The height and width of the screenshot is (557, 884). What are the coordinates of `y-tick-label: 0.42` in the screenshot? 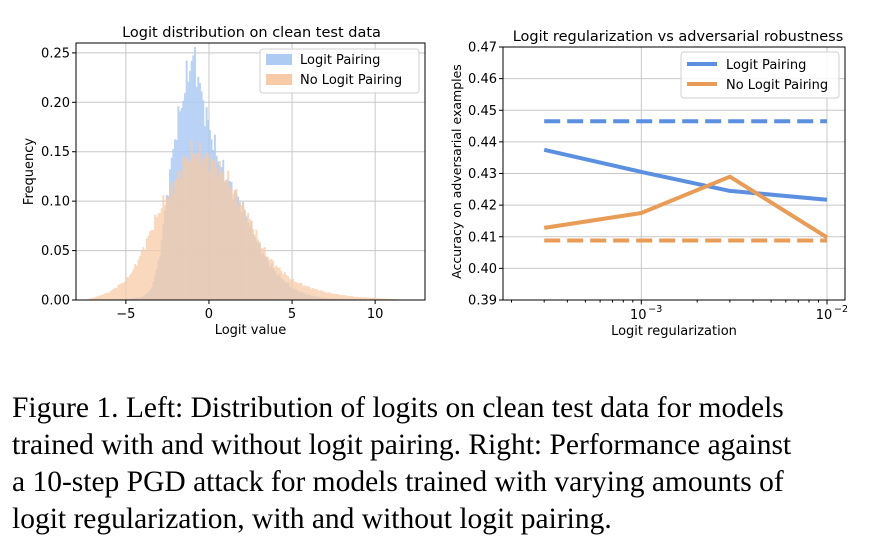 It's located at (482, 206).